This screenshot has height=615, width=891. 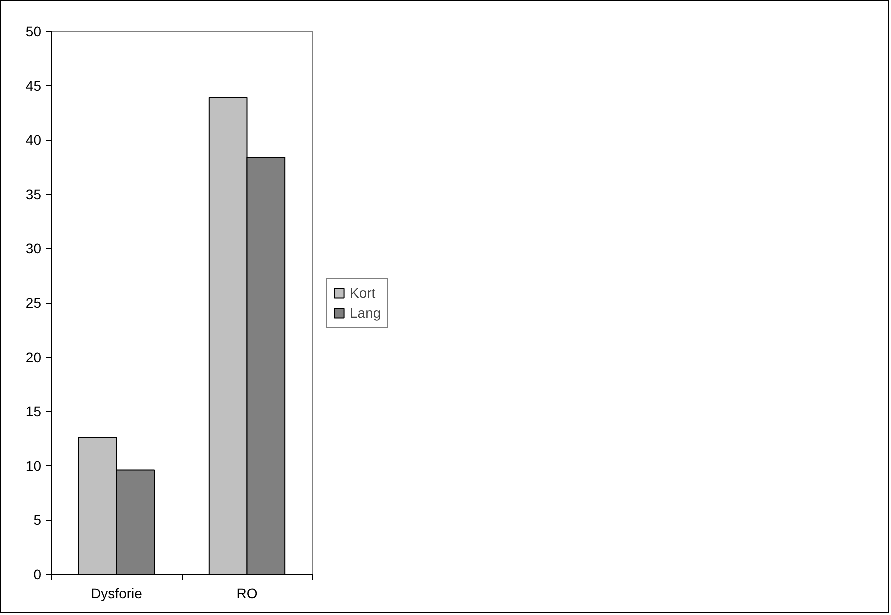 What do you see at coordinates (117, 594) in the screenshot?
I see `x-tick-label: Dysforie` at bounding box center [117, 594].